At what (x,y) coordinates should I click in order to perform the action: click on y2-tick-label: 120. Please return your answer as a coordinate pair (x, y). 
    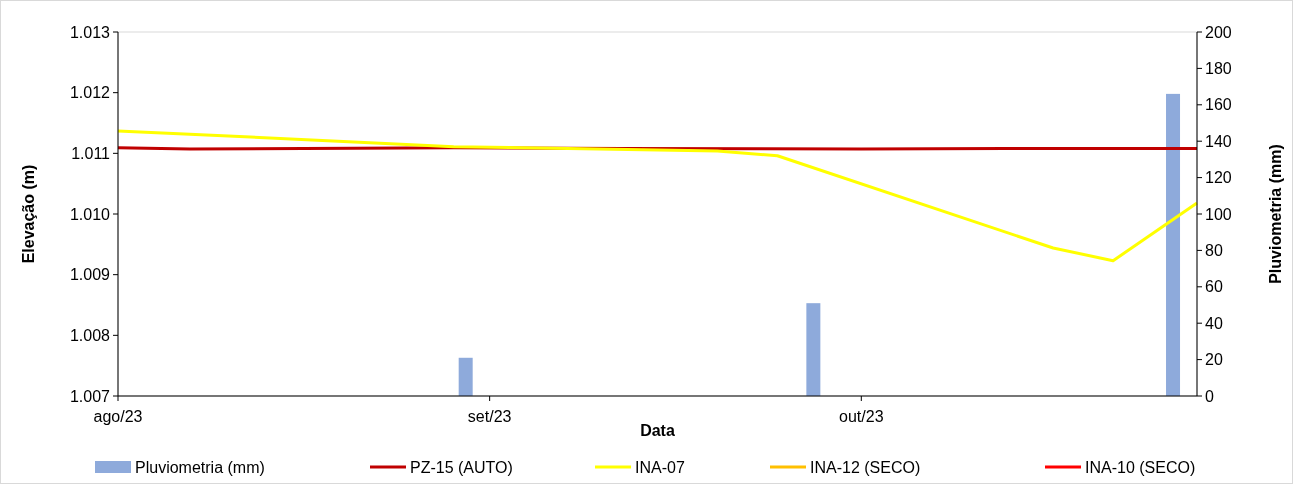
    Looking at the image, I should click on (1218, 178).